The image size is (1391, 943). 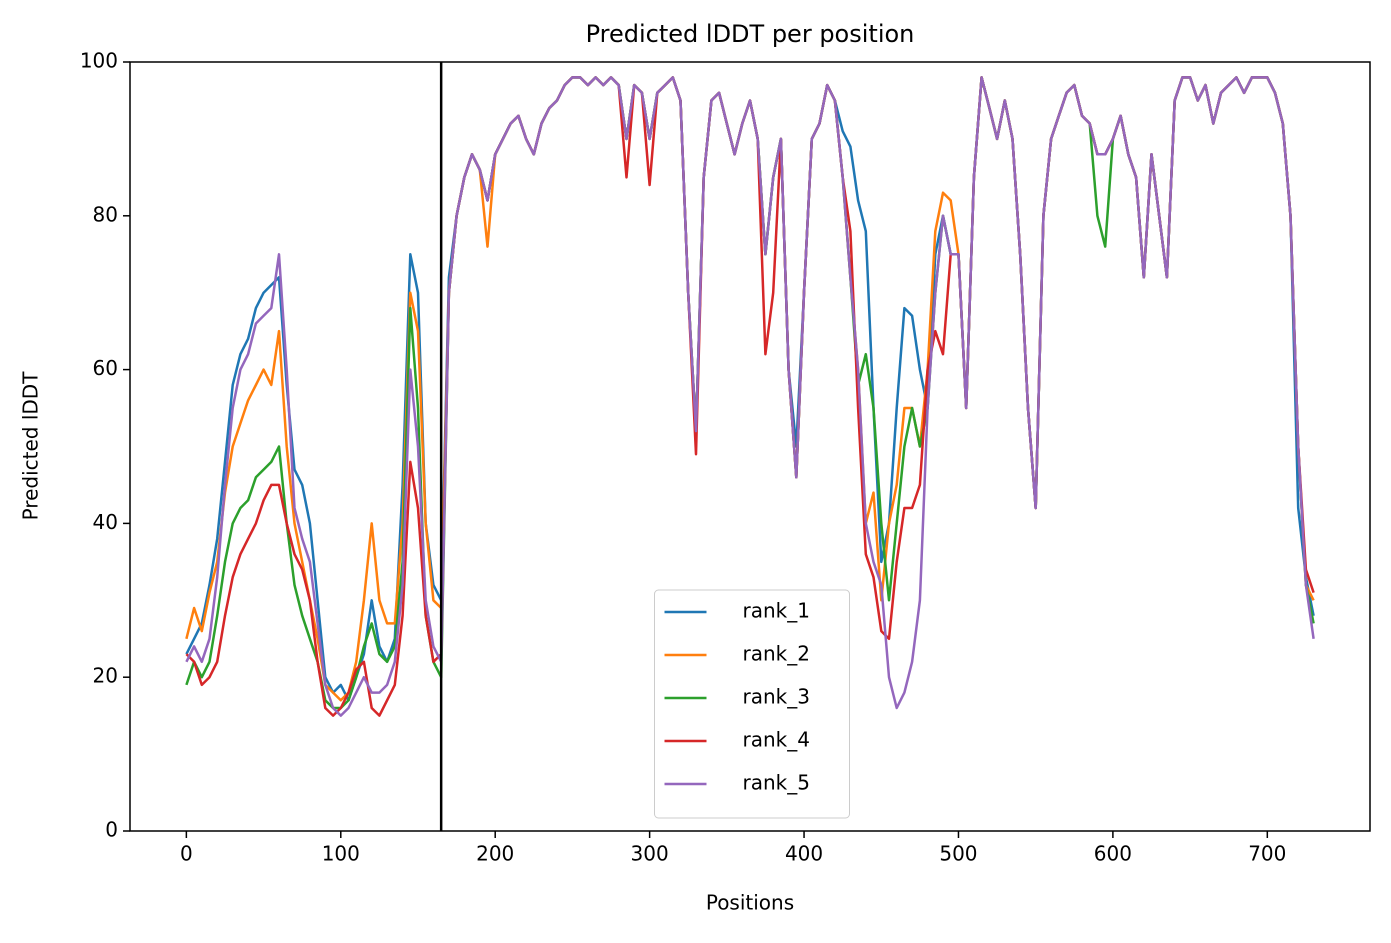 I want to click on chart-title: Predicted lDDT per position, so click(x=750, y=34).